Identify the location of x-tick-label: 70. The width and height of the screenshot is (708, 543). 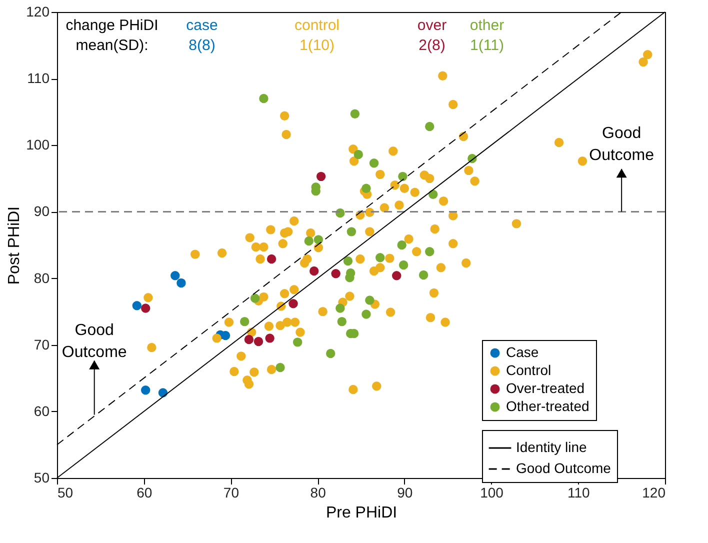
(231, 492).